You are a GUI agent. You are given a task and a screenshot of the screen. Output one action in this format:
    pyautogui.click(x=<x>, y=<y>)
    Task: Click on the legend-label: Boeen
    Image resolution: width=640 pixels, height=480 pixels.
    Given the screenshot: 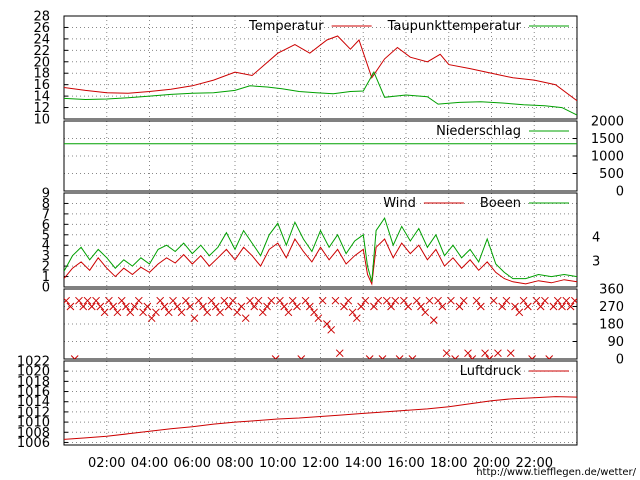 What is the action you would take?
    pyautogui.click(x=500, y=203)
    